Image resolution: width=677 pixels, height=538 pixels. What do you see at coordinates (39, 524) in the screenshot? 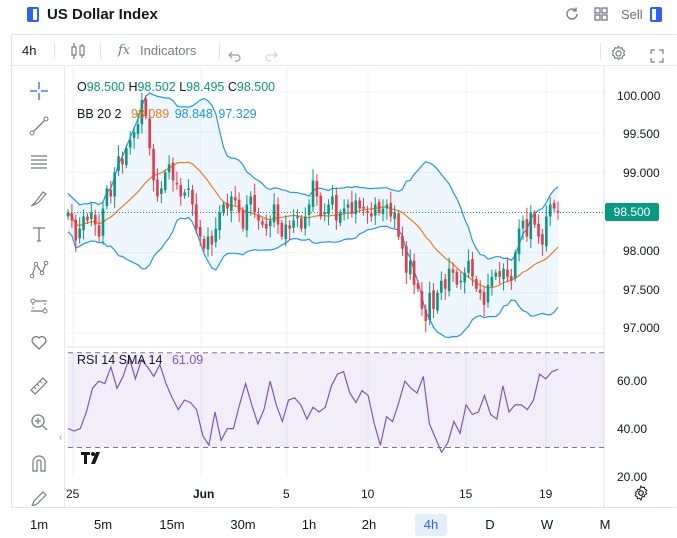
I see `tab-1m: 1m` at bounding box center [39, 524].